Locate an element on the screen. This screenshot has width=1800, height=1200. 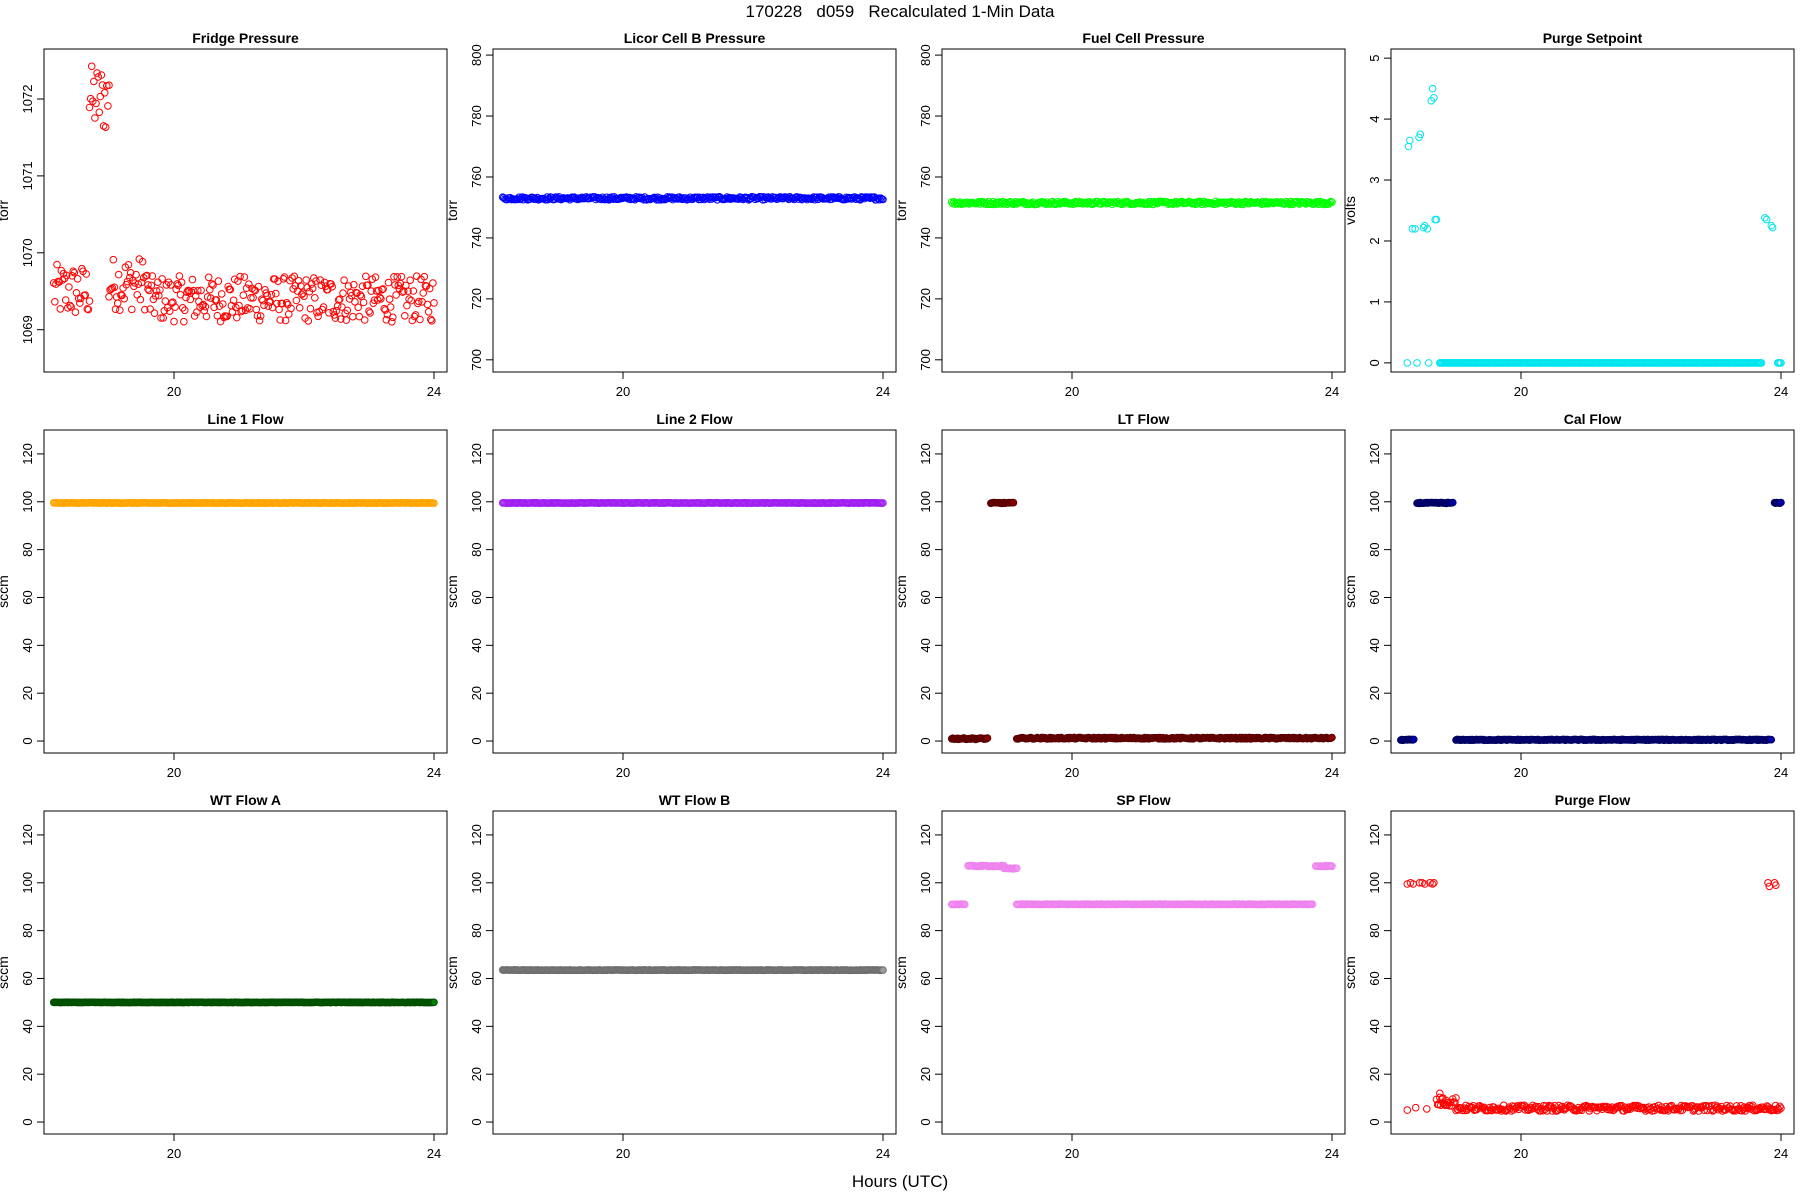
y-tick-label: 760 is located at coordinates (476, 177).